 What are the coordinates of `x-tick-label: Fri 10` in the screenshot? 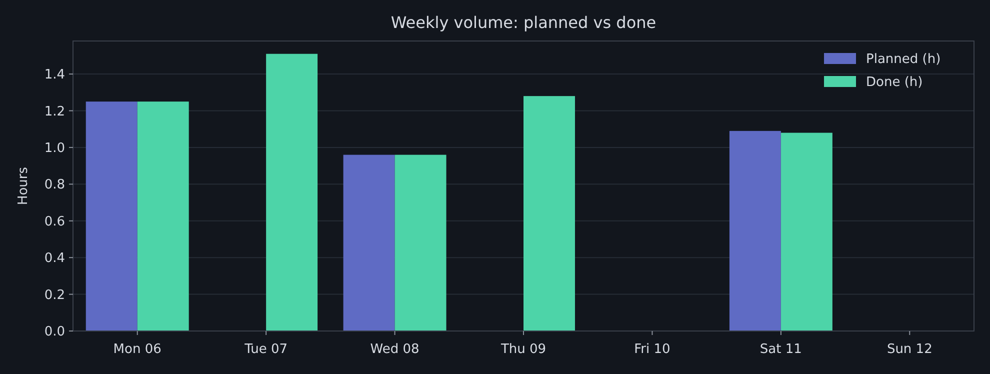 It's located at (652, 349).